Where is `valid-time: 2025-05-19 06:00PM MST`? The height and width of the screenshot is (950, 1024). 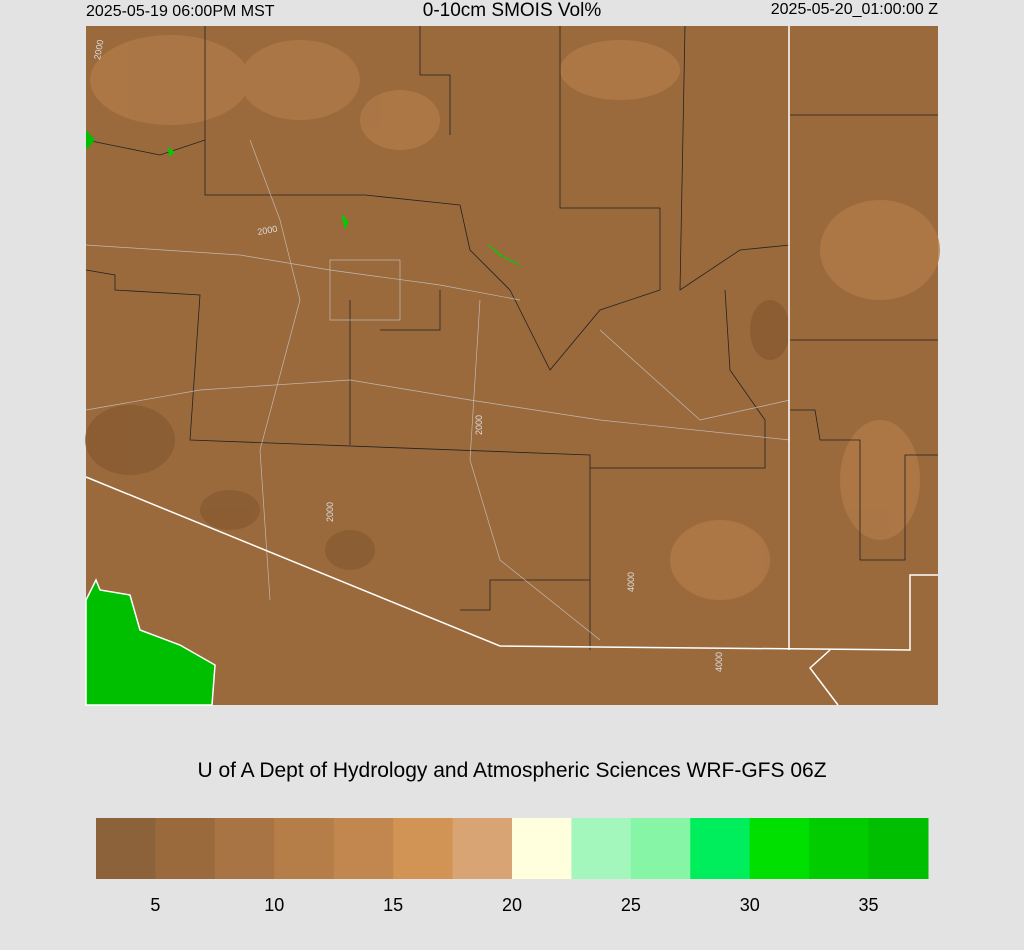 valid-time: 2025-05-19 06:00PM MST is located at coordinates (180, 11).